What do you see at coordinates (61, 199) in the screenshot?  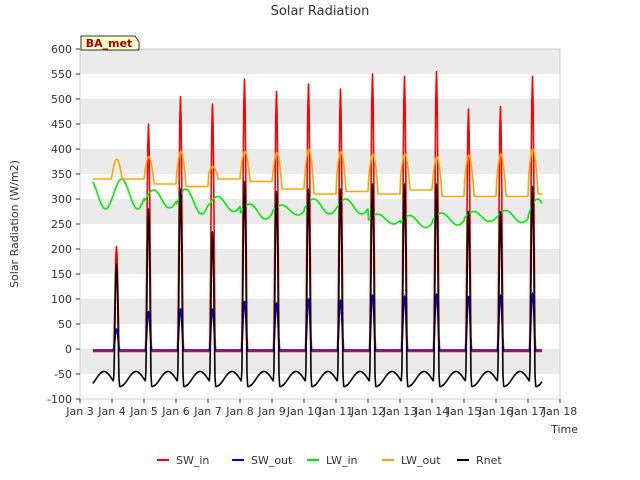 I see `y-tick-label: 300` at bounding box center [61, 199].